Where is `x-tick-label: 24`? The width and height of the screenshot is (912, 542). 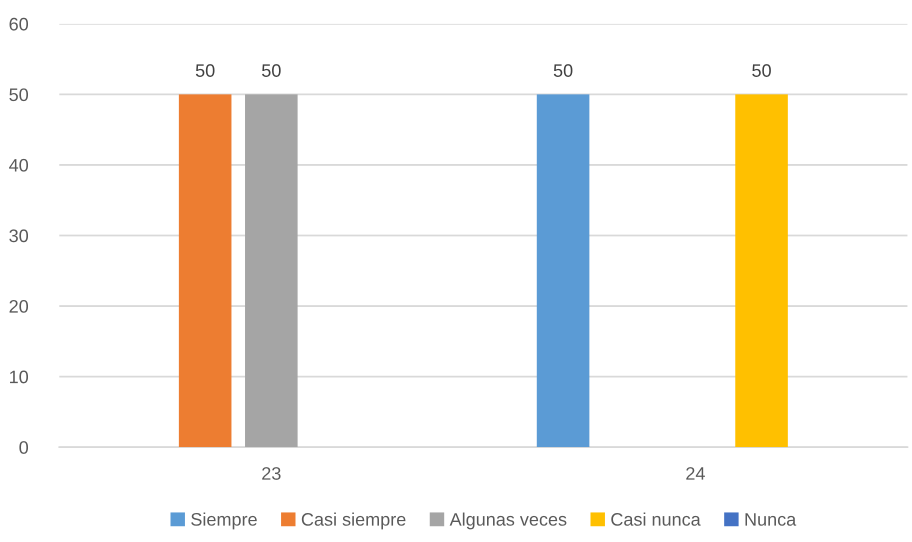 x-tick-label: 24 is located at coordinates (695, 473).